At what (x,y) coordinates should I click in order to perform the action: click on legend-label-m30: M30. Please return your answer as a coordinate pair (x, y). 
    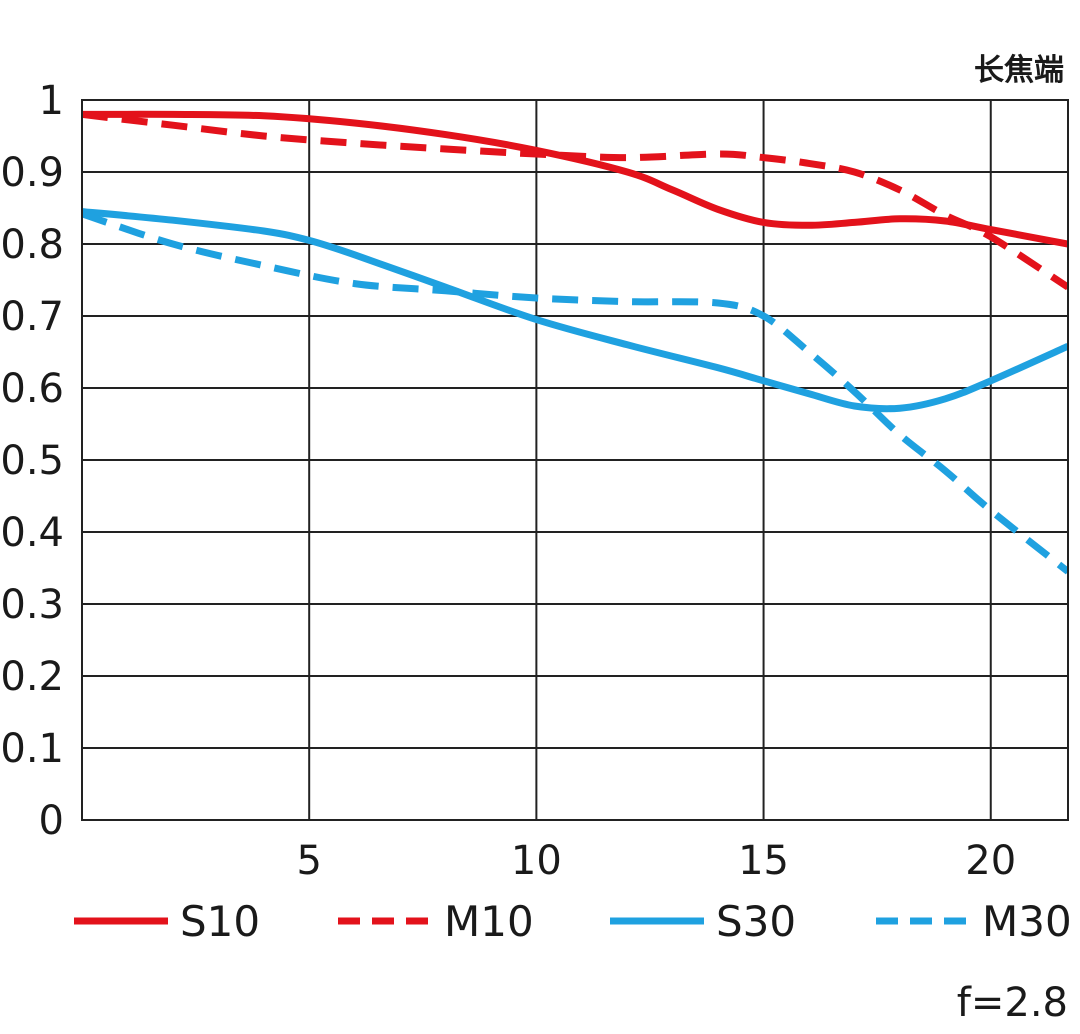
    Looking at the image, I should click on (1027, 921).